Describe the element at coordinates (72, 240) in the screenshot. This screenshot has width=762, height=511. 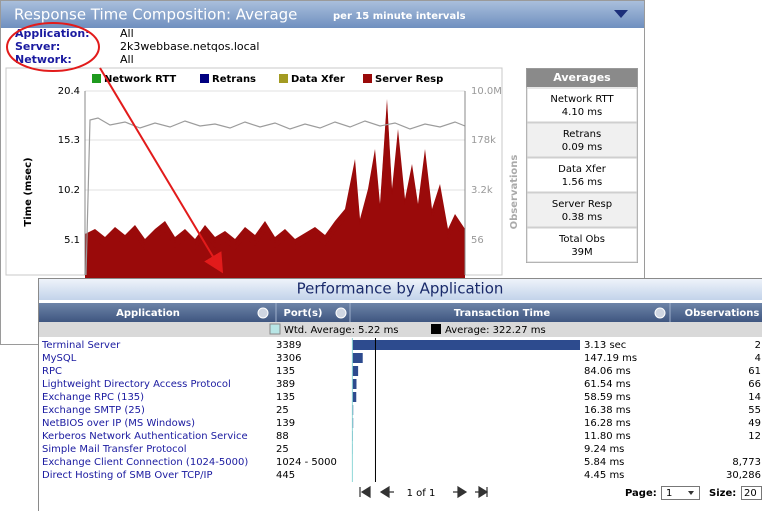
I see `y-tick-label: 5.1` at that location.